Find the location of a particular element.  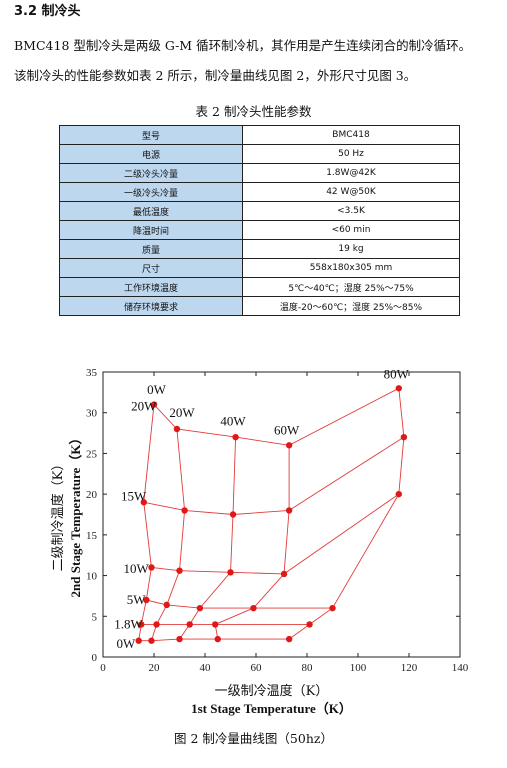

param-name: 二级冷头冷量 is located at coordinates (151, 173).